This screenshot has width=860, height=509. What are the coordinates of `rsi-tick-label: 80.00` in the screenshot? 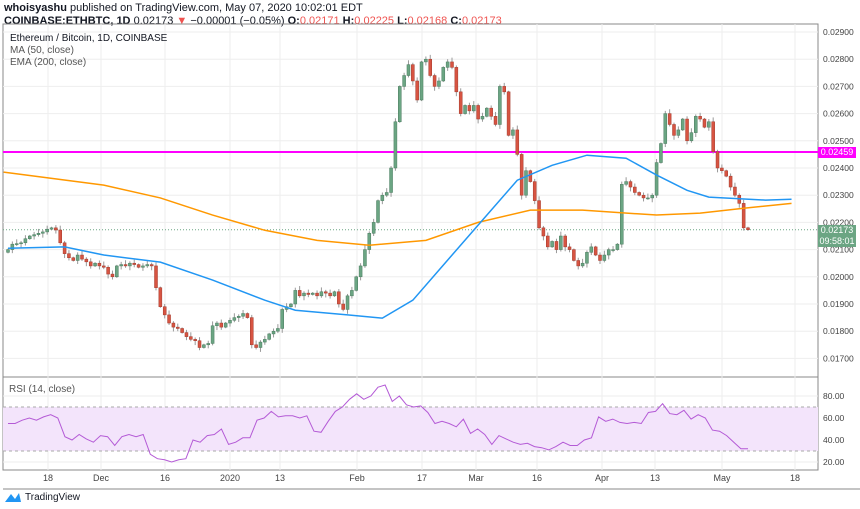 It's located at (834, 396).